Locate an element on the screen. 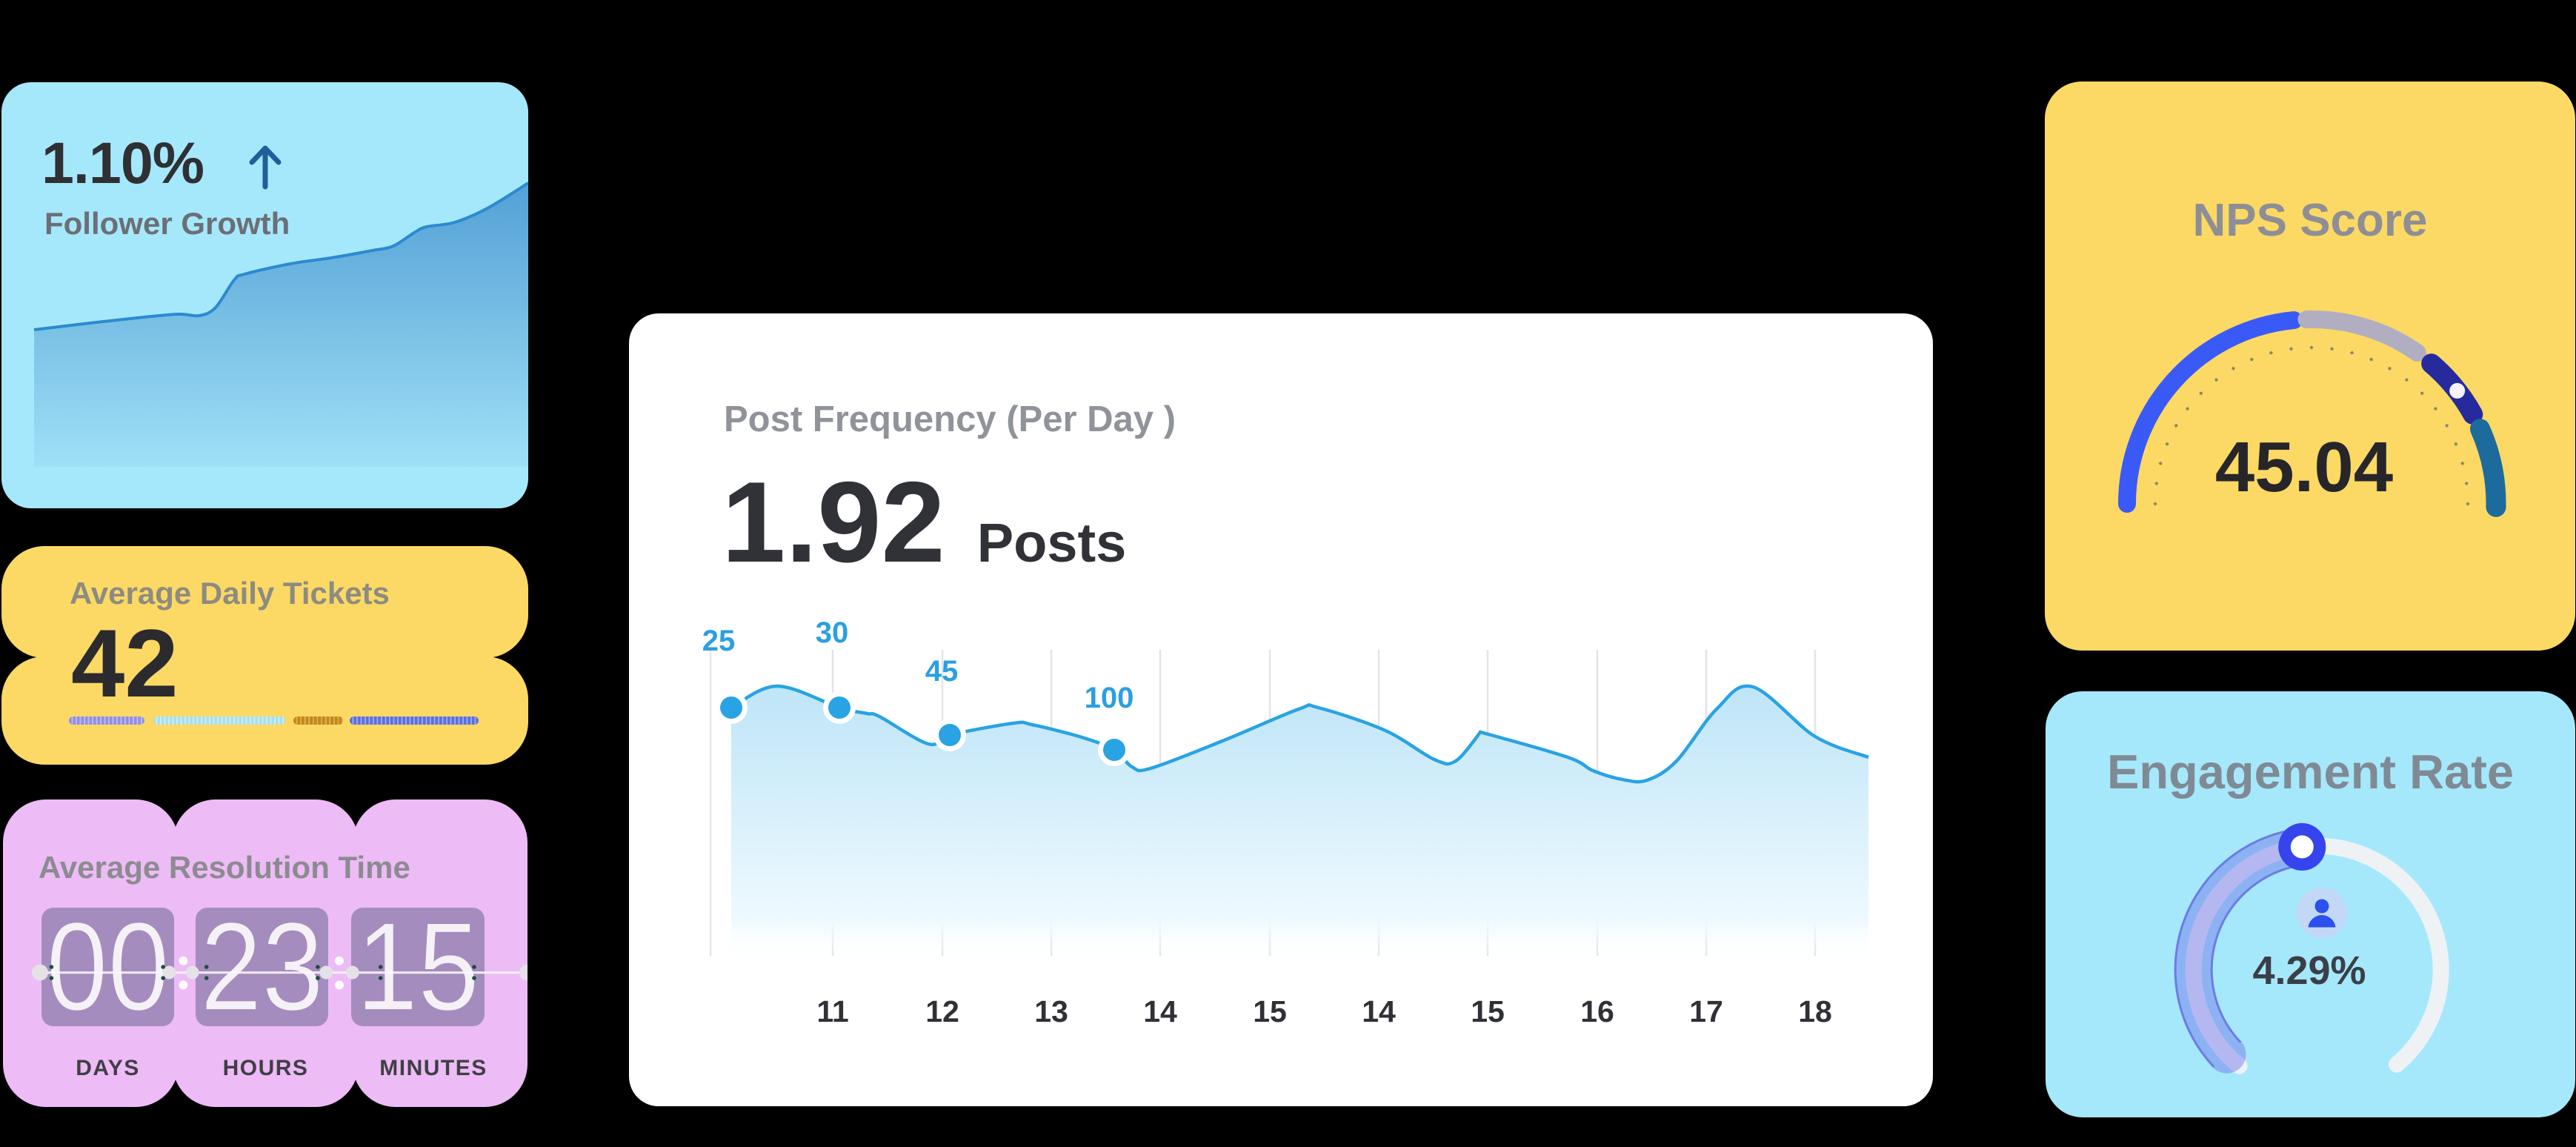 The height and width of the screenshot is (1147, 2576). svg-text: 16 is located at coordinates (1597, 1011).